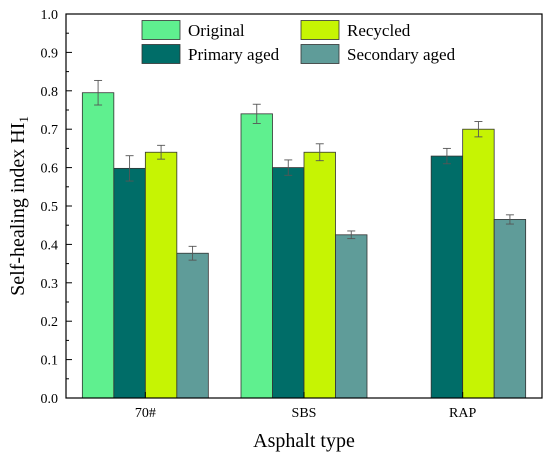 Image resolution: width=550 pixels, height=464 pixels. What do you see at coordinates (50, 53) in the screenshot?
I see `y-tick-label: 0.9` at bounding box center [50, 53].